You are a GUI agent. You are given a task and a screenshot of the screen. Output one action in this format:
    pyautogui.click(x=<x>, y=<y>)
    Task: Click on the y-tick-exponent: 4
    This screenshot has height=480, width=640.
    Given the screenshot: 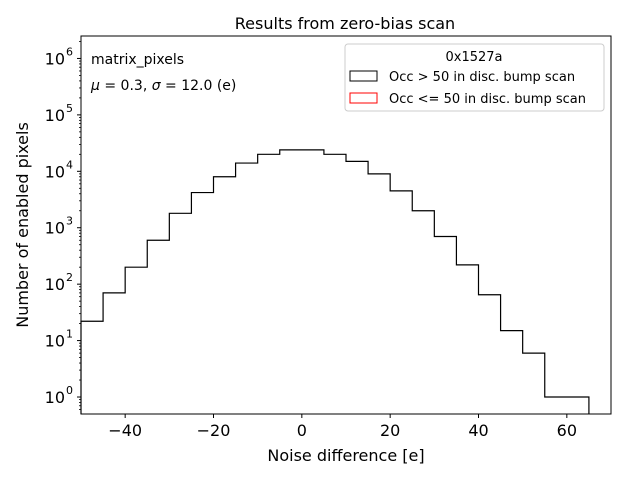 What is the action you would take?
    pyautogui.click(x=69, y=164)
    